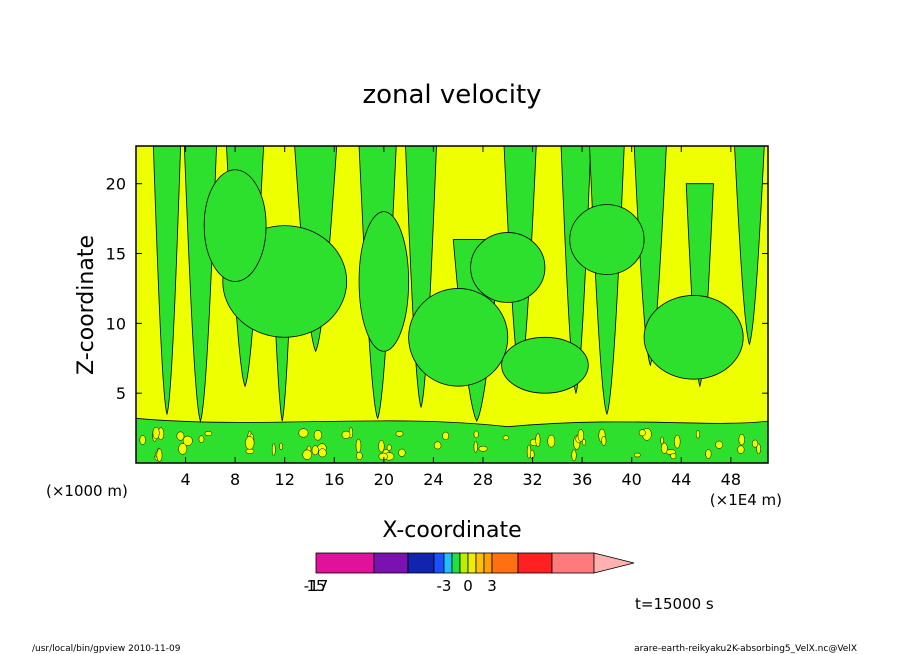 This screenshot has height=654, width=904. What do you see at coordinates (483, 479) in the screenshot?
I see `x-tick-label: 28` at bounding box center [483, 479].